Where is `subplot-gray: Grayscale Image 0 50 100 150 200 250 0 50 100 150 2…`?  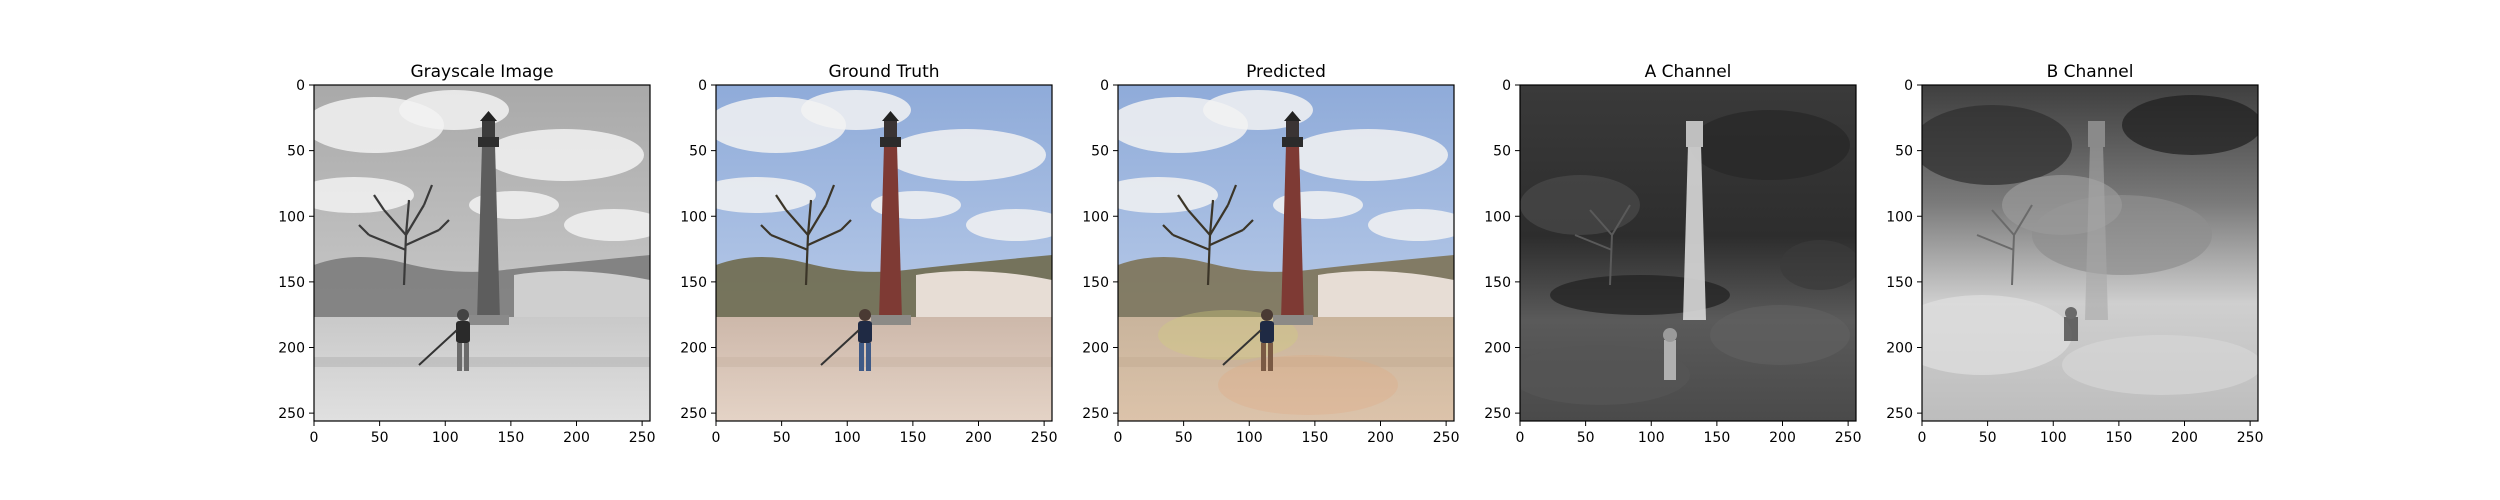
subplot-gray: Grayscale Image 0 50 100 150 200 250 0 50 100 150 2… is located at coordinates (467, 254).